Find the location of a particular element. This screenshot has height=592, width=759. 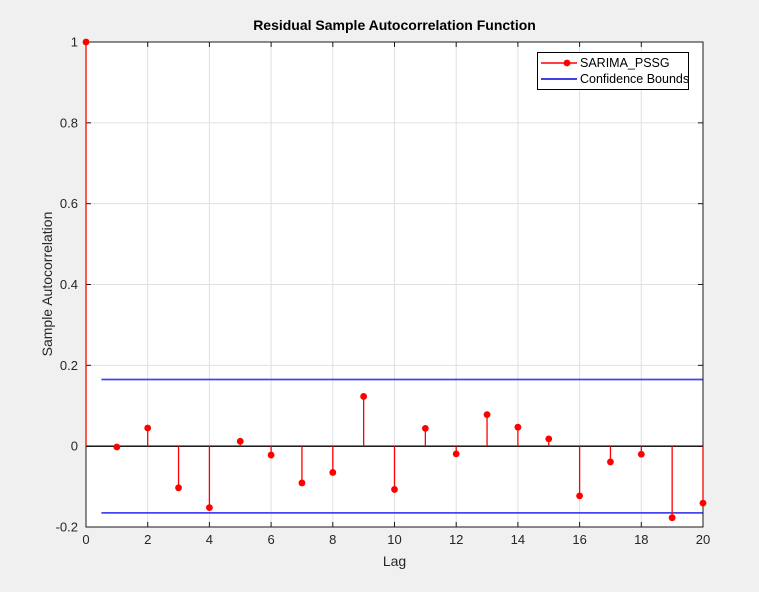

y-tick-label: 0.8 is located at coordinates (69, 122).